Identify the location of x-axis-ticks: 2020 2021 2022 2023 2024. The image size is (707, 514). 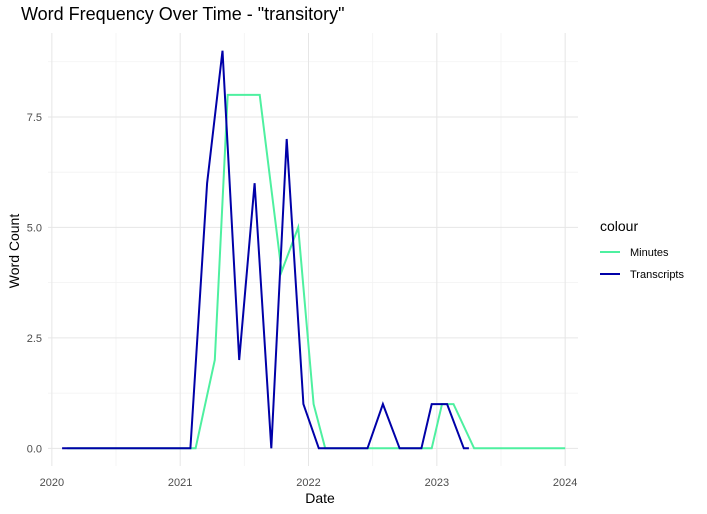
(309, 483).